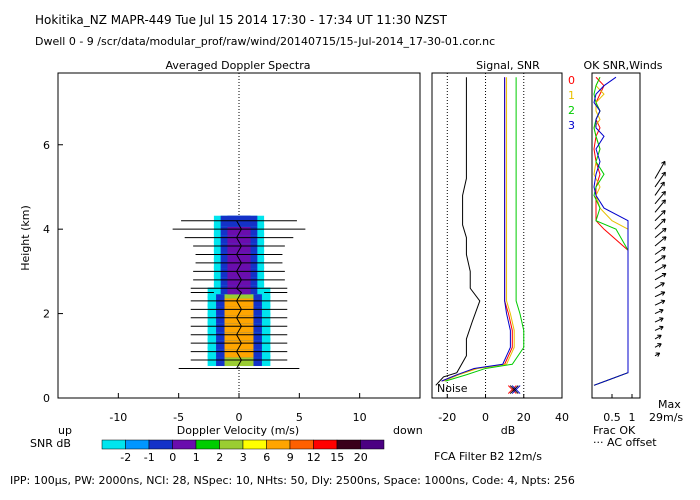 The width and height of the screenshot is (700, 500). Describe the element at coordinates (508, 430) in the screenshot. I see `snr-x-axis-title: dB` at that location.